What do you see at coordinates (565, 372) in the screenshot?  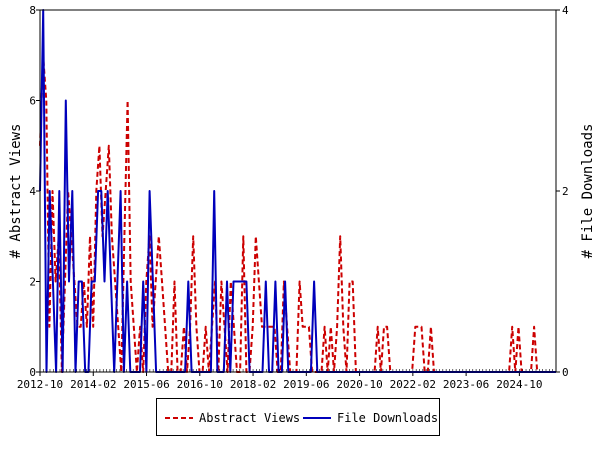 I see `y-tick-label-right: 0` at bounding box center [565, 372].